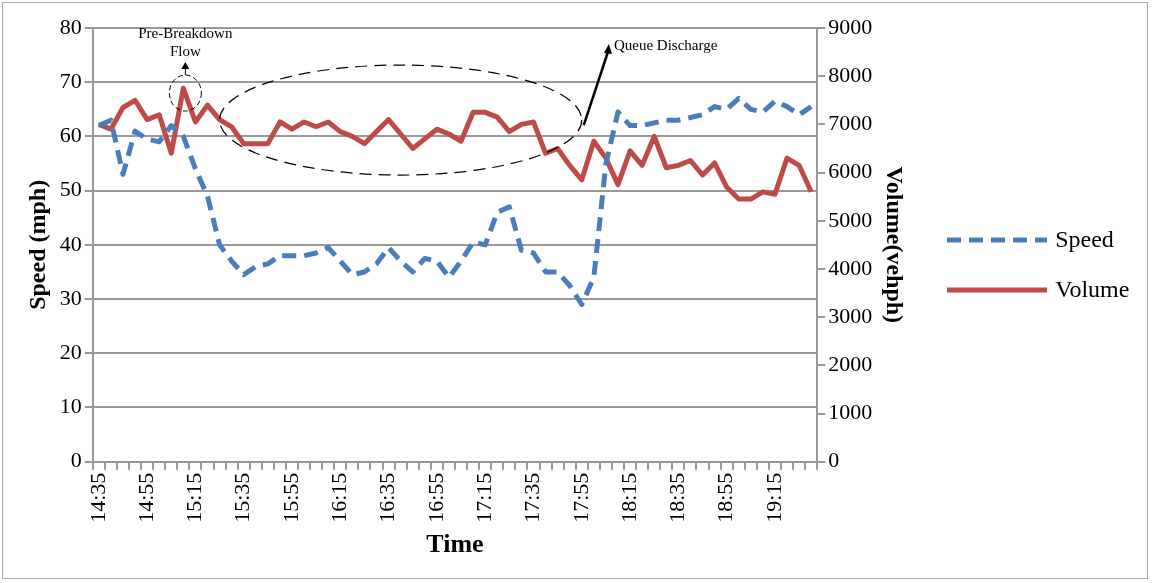 Image resolution: width=1152 pixels, height=583 pixels. What do you see at coordinates (70, 80) in the screenshot?
I see `y-tick-label: 70` at bounding box center [70, 80].